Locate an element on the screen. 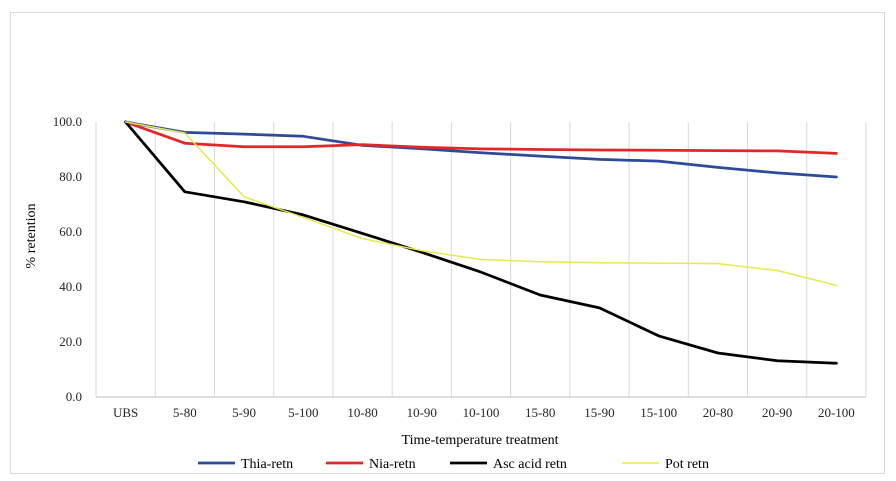  x-tick-label: 20-100 is located at coordinates (836, 412).